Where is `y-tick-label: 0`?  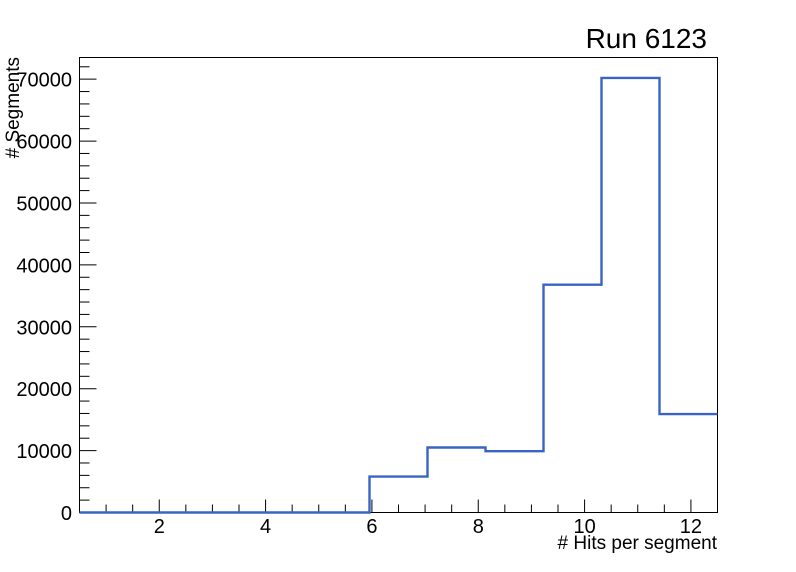
y-tick-label: 0 is located at coordinates (66, 514).